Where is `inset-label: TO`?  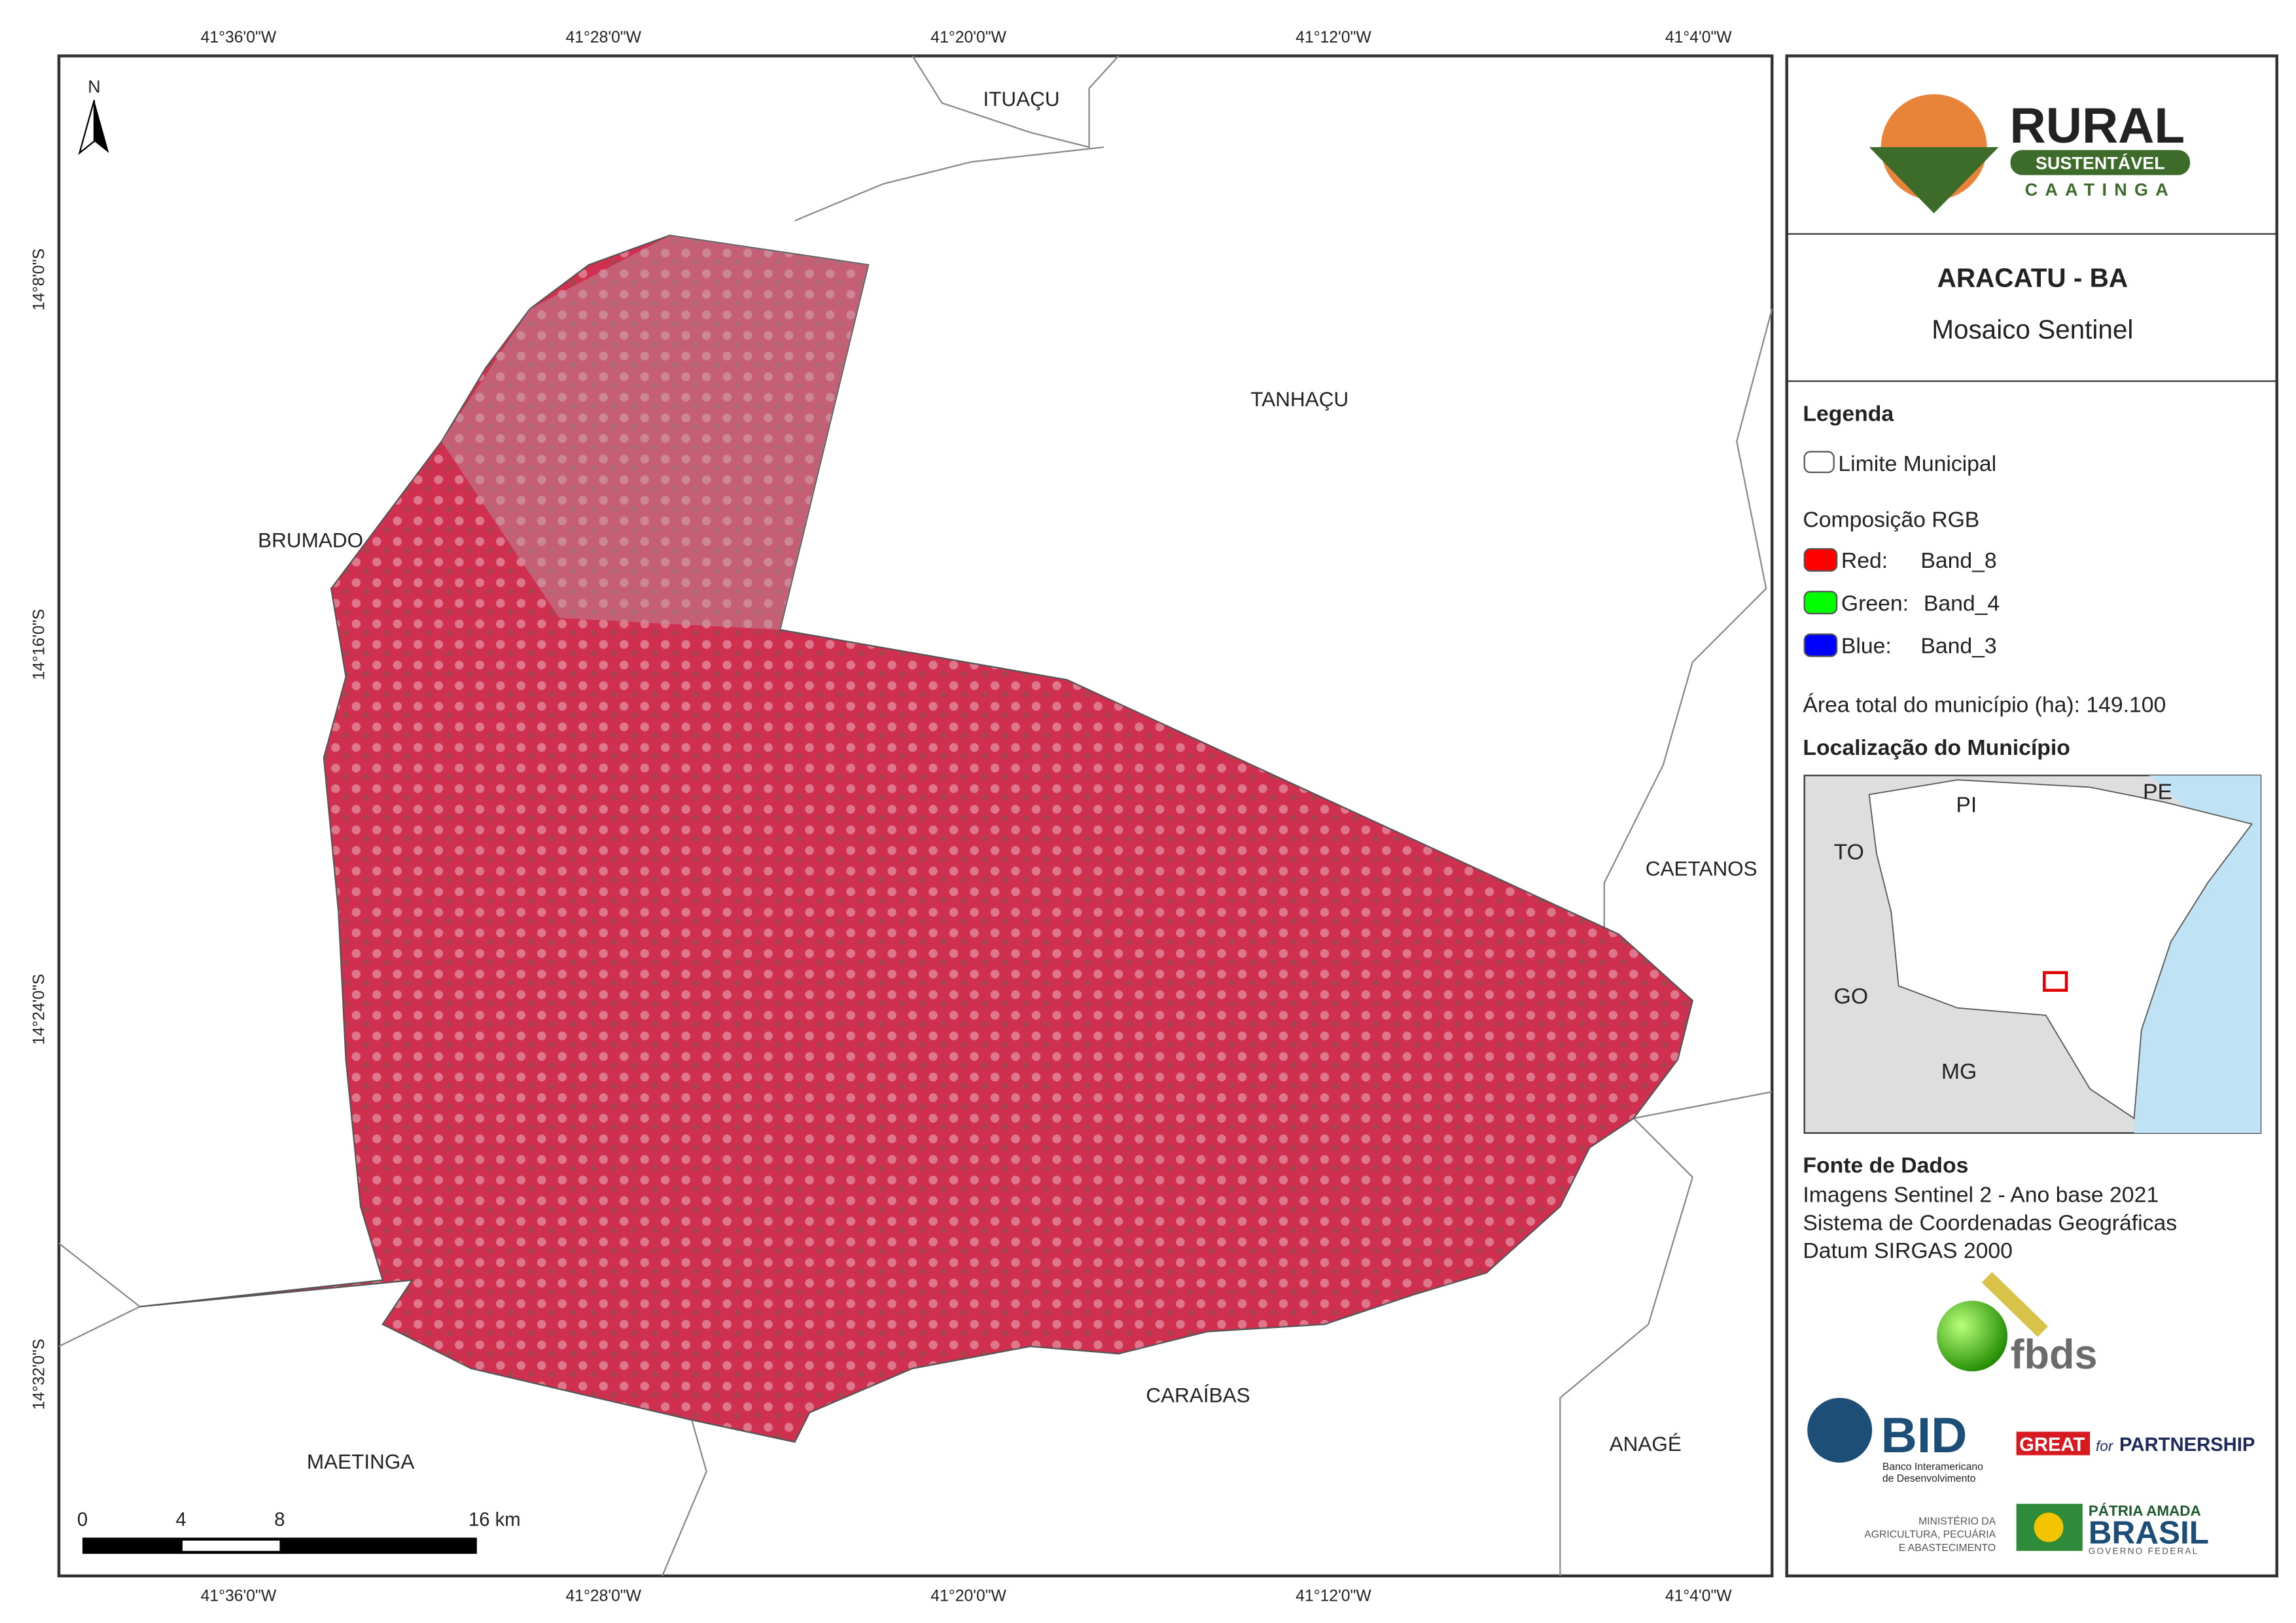 inset-label: TO is located at coordinates (1849, 853).